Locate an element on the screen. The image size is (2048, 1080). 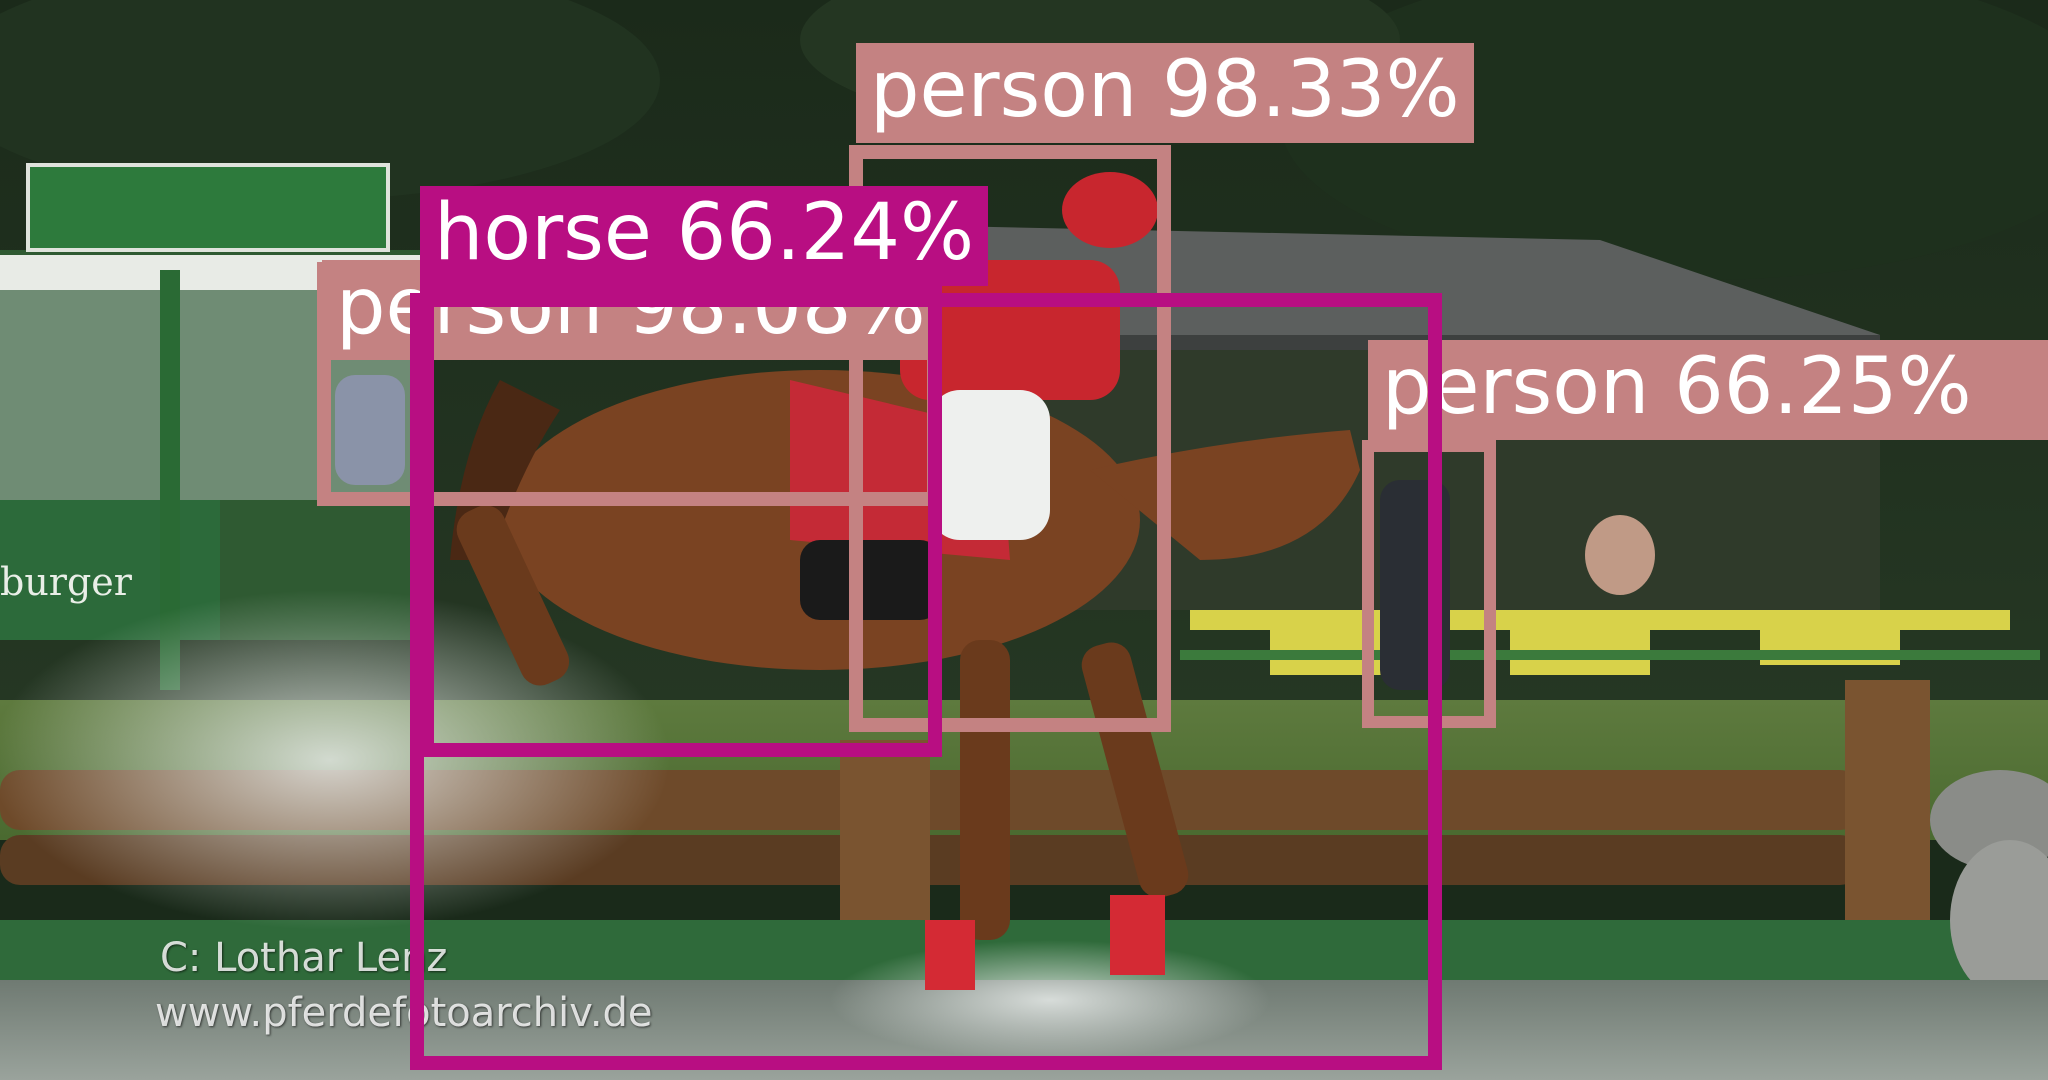
person-label: person 98.33% is located at coordinates (1165, 93).